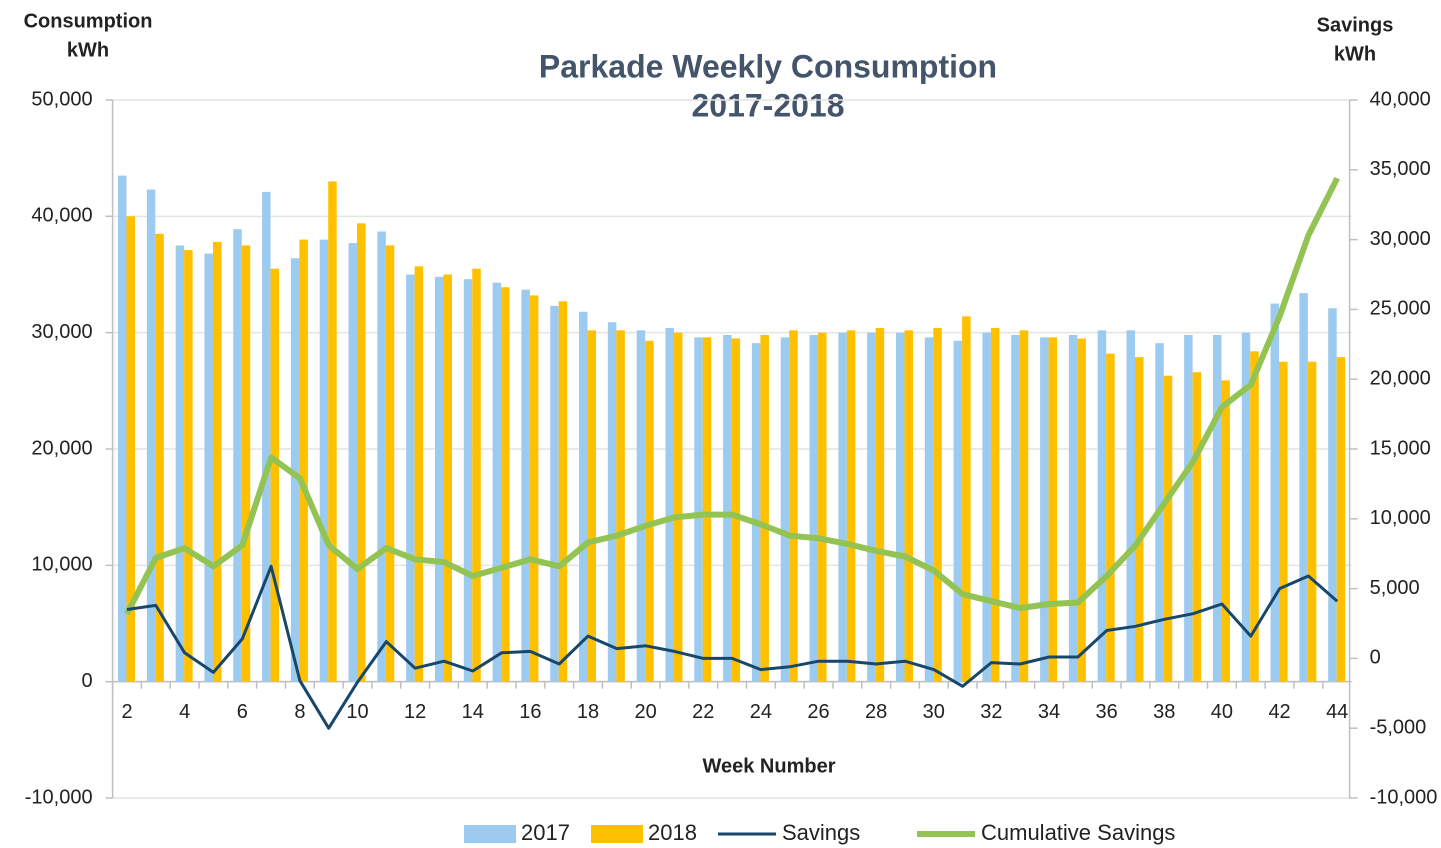 This screenshot has height=848, width=1441. What do you see at coordinates (1107, 712) in the screenshot?
I see `x-tick-label: 36` at bounding box center [1107, 712].